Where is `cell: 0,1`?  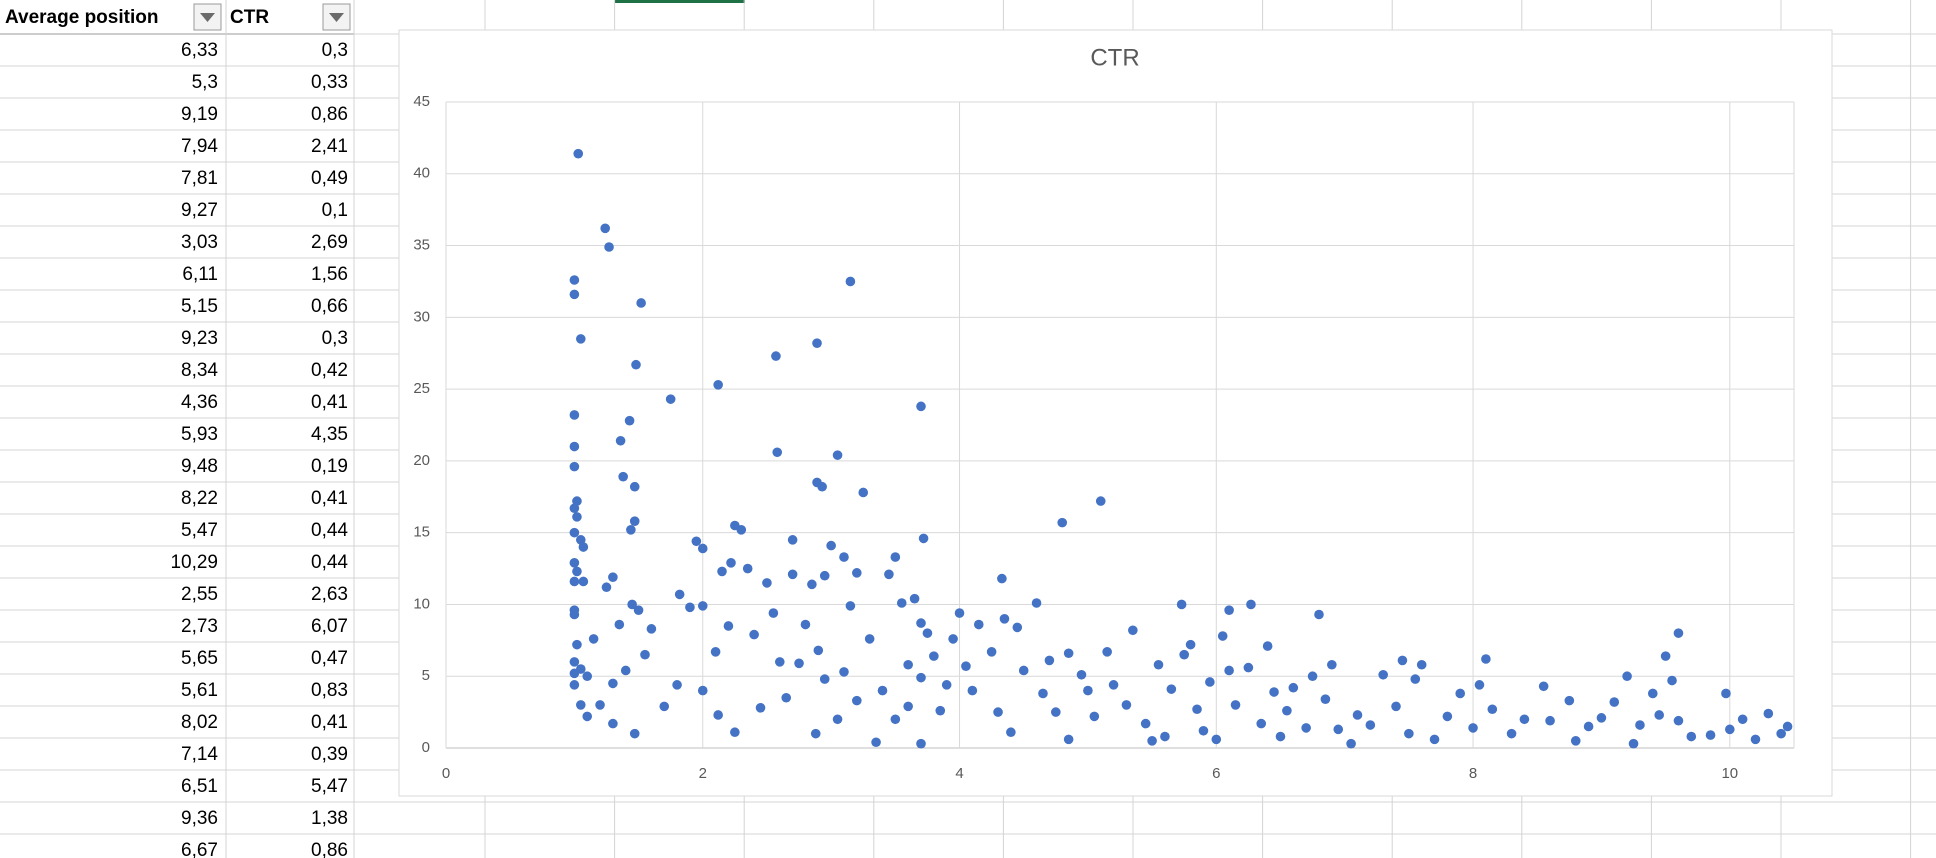 cell: 0,1 is located at coordinates (335, 210).